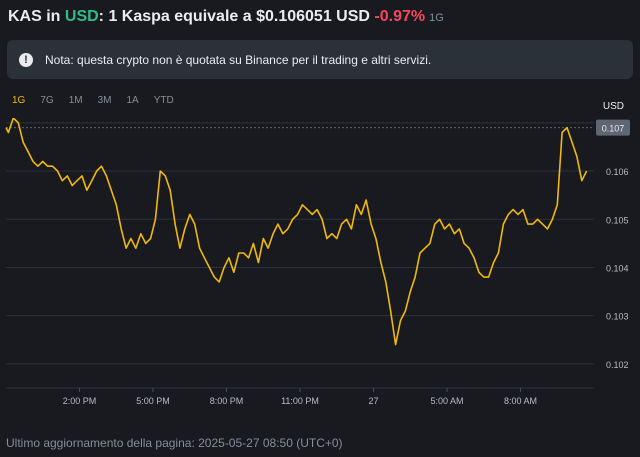 Image resolution: width=640 pixels, height=457 pixels. Describe the element at coordinates (132, 100) in the screenshot. I see `tab-1a: 1A` at that location.